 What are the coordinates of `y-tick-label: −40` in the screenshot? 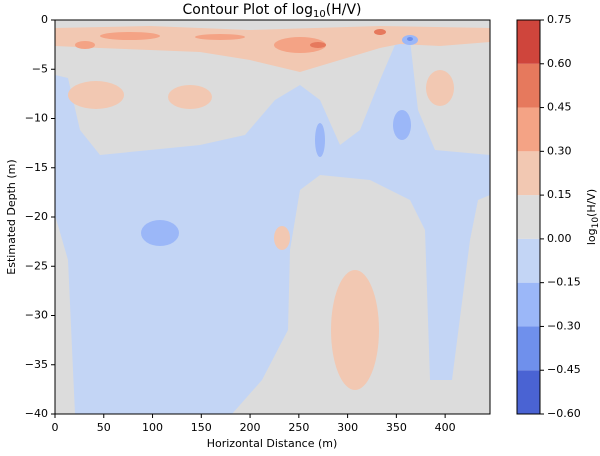 It's located at (36, 413).